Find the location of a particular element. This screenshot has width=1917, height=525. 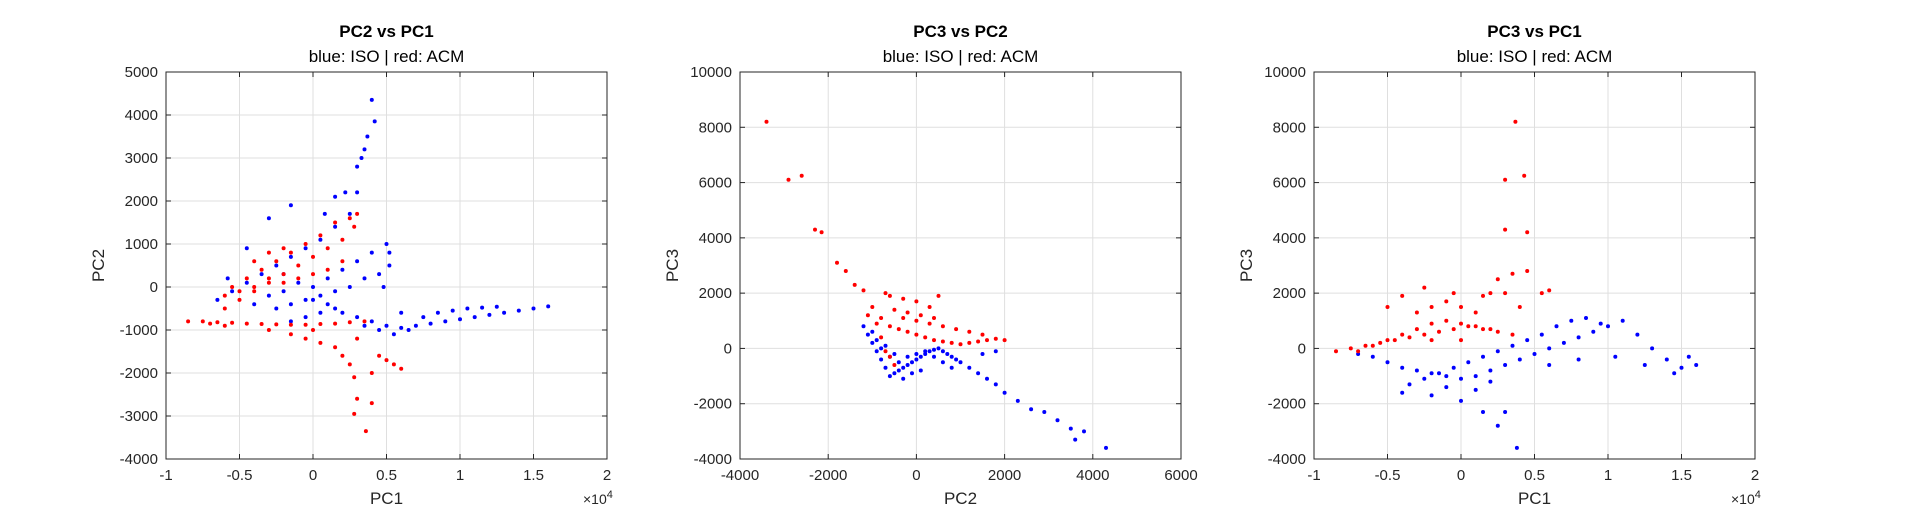

x-tick-label: -2000 is located at coordinates (828, 475).